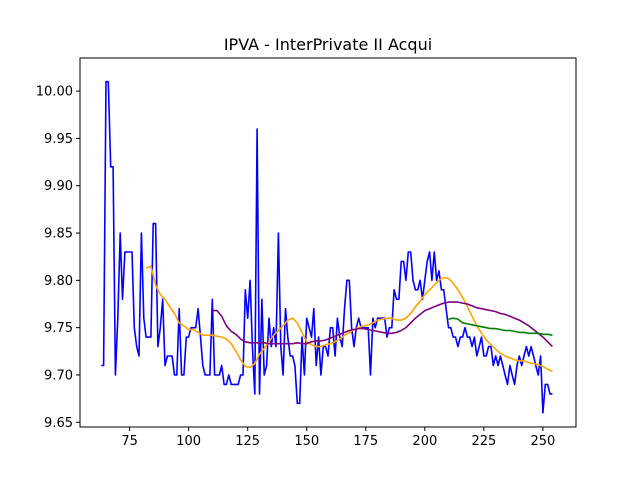 The height and width of the screenshot is (480, 640). I want to click on chart-title: IPVA - InterPrivate II Acqui, so click(328, 44).